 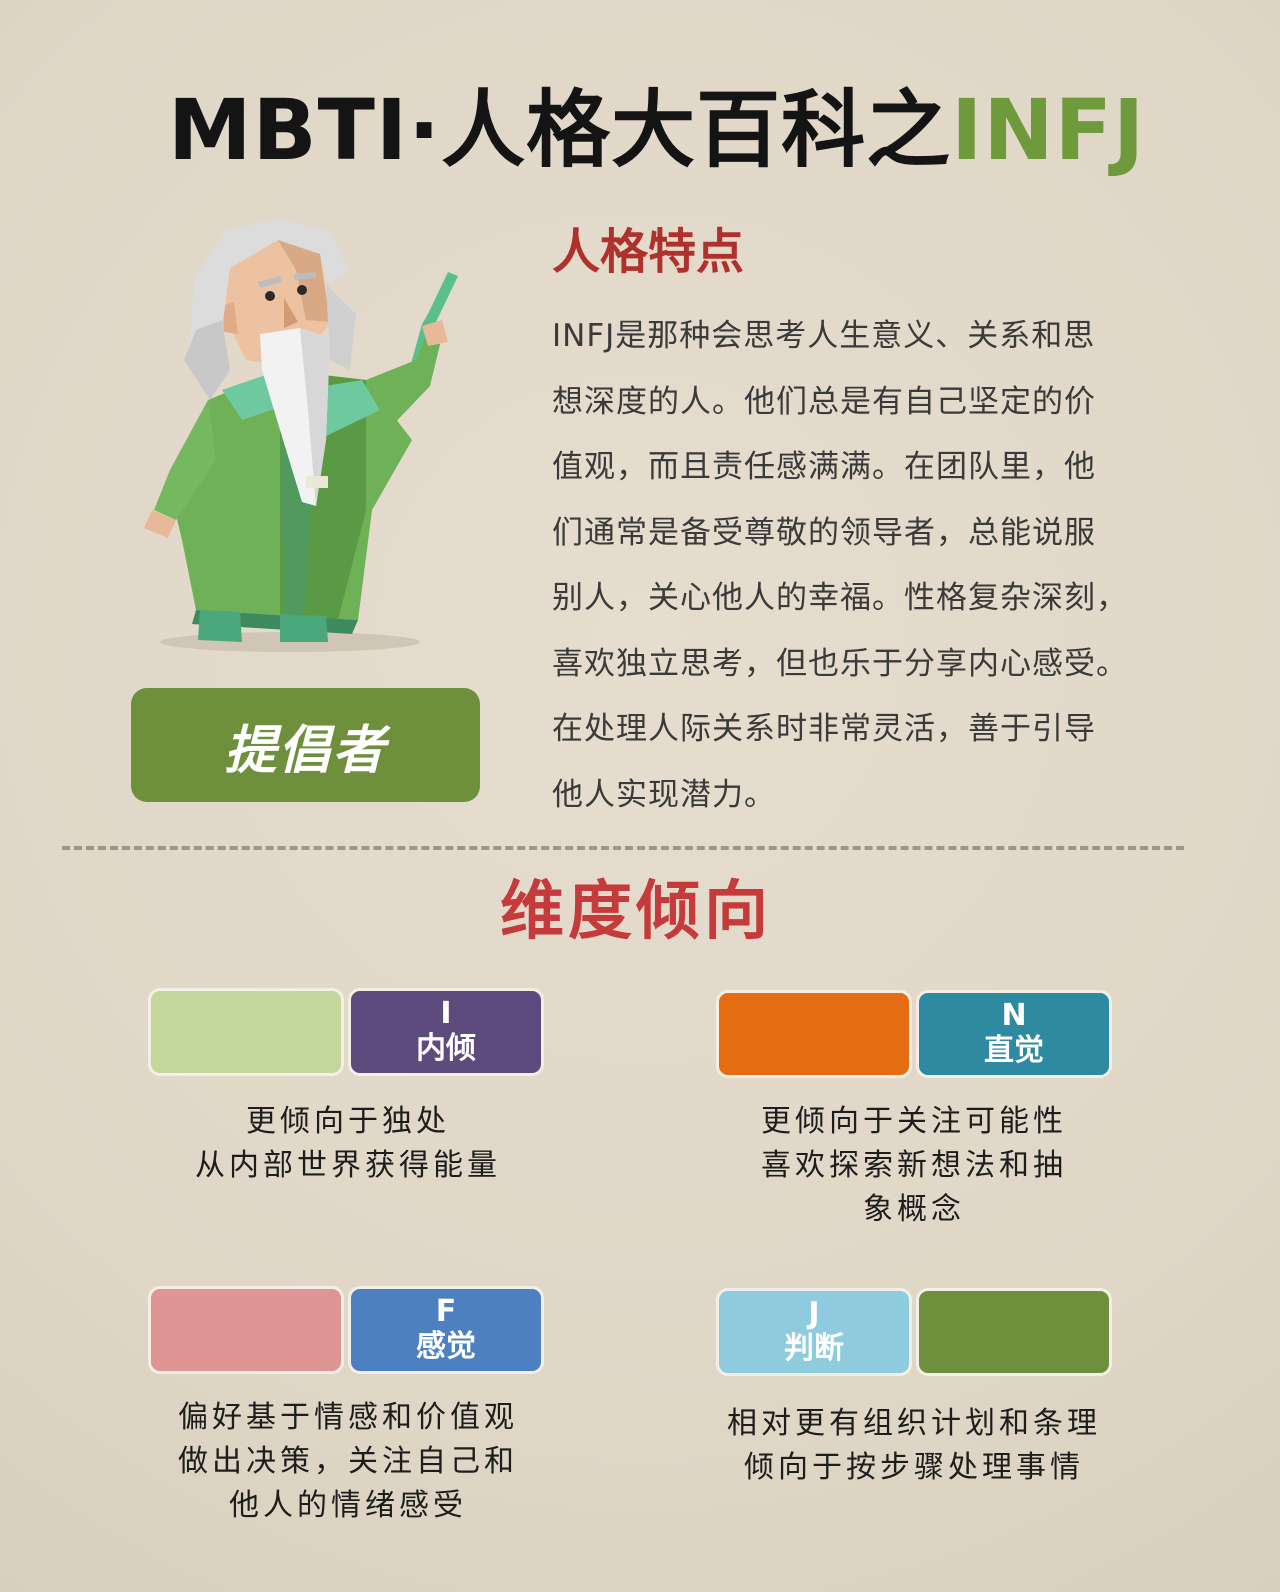 What do you see at coordinates (824, 336) in the screenshot?
I see `traits-line: INFJ是那种会思考人生意义、关系和思` at bounding box center [824, 336].